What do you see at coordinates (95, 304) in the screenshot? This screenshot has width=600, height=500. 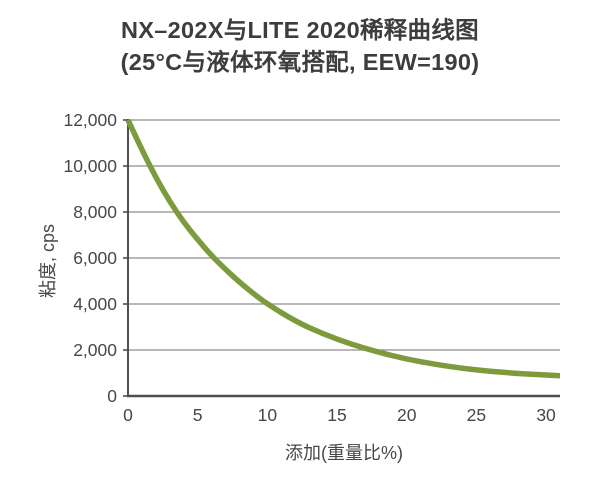 I see `y-tick-label: 4,000` at bounding box center [95, 304].